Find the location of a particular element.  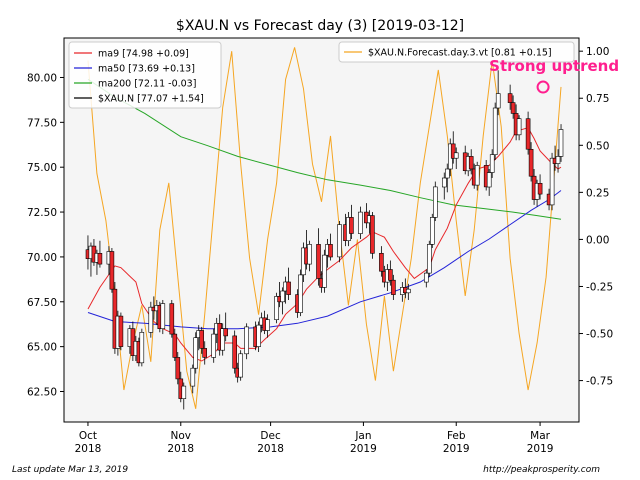

annotation-text: Strong uptrend is located at coordinates (554, 66).